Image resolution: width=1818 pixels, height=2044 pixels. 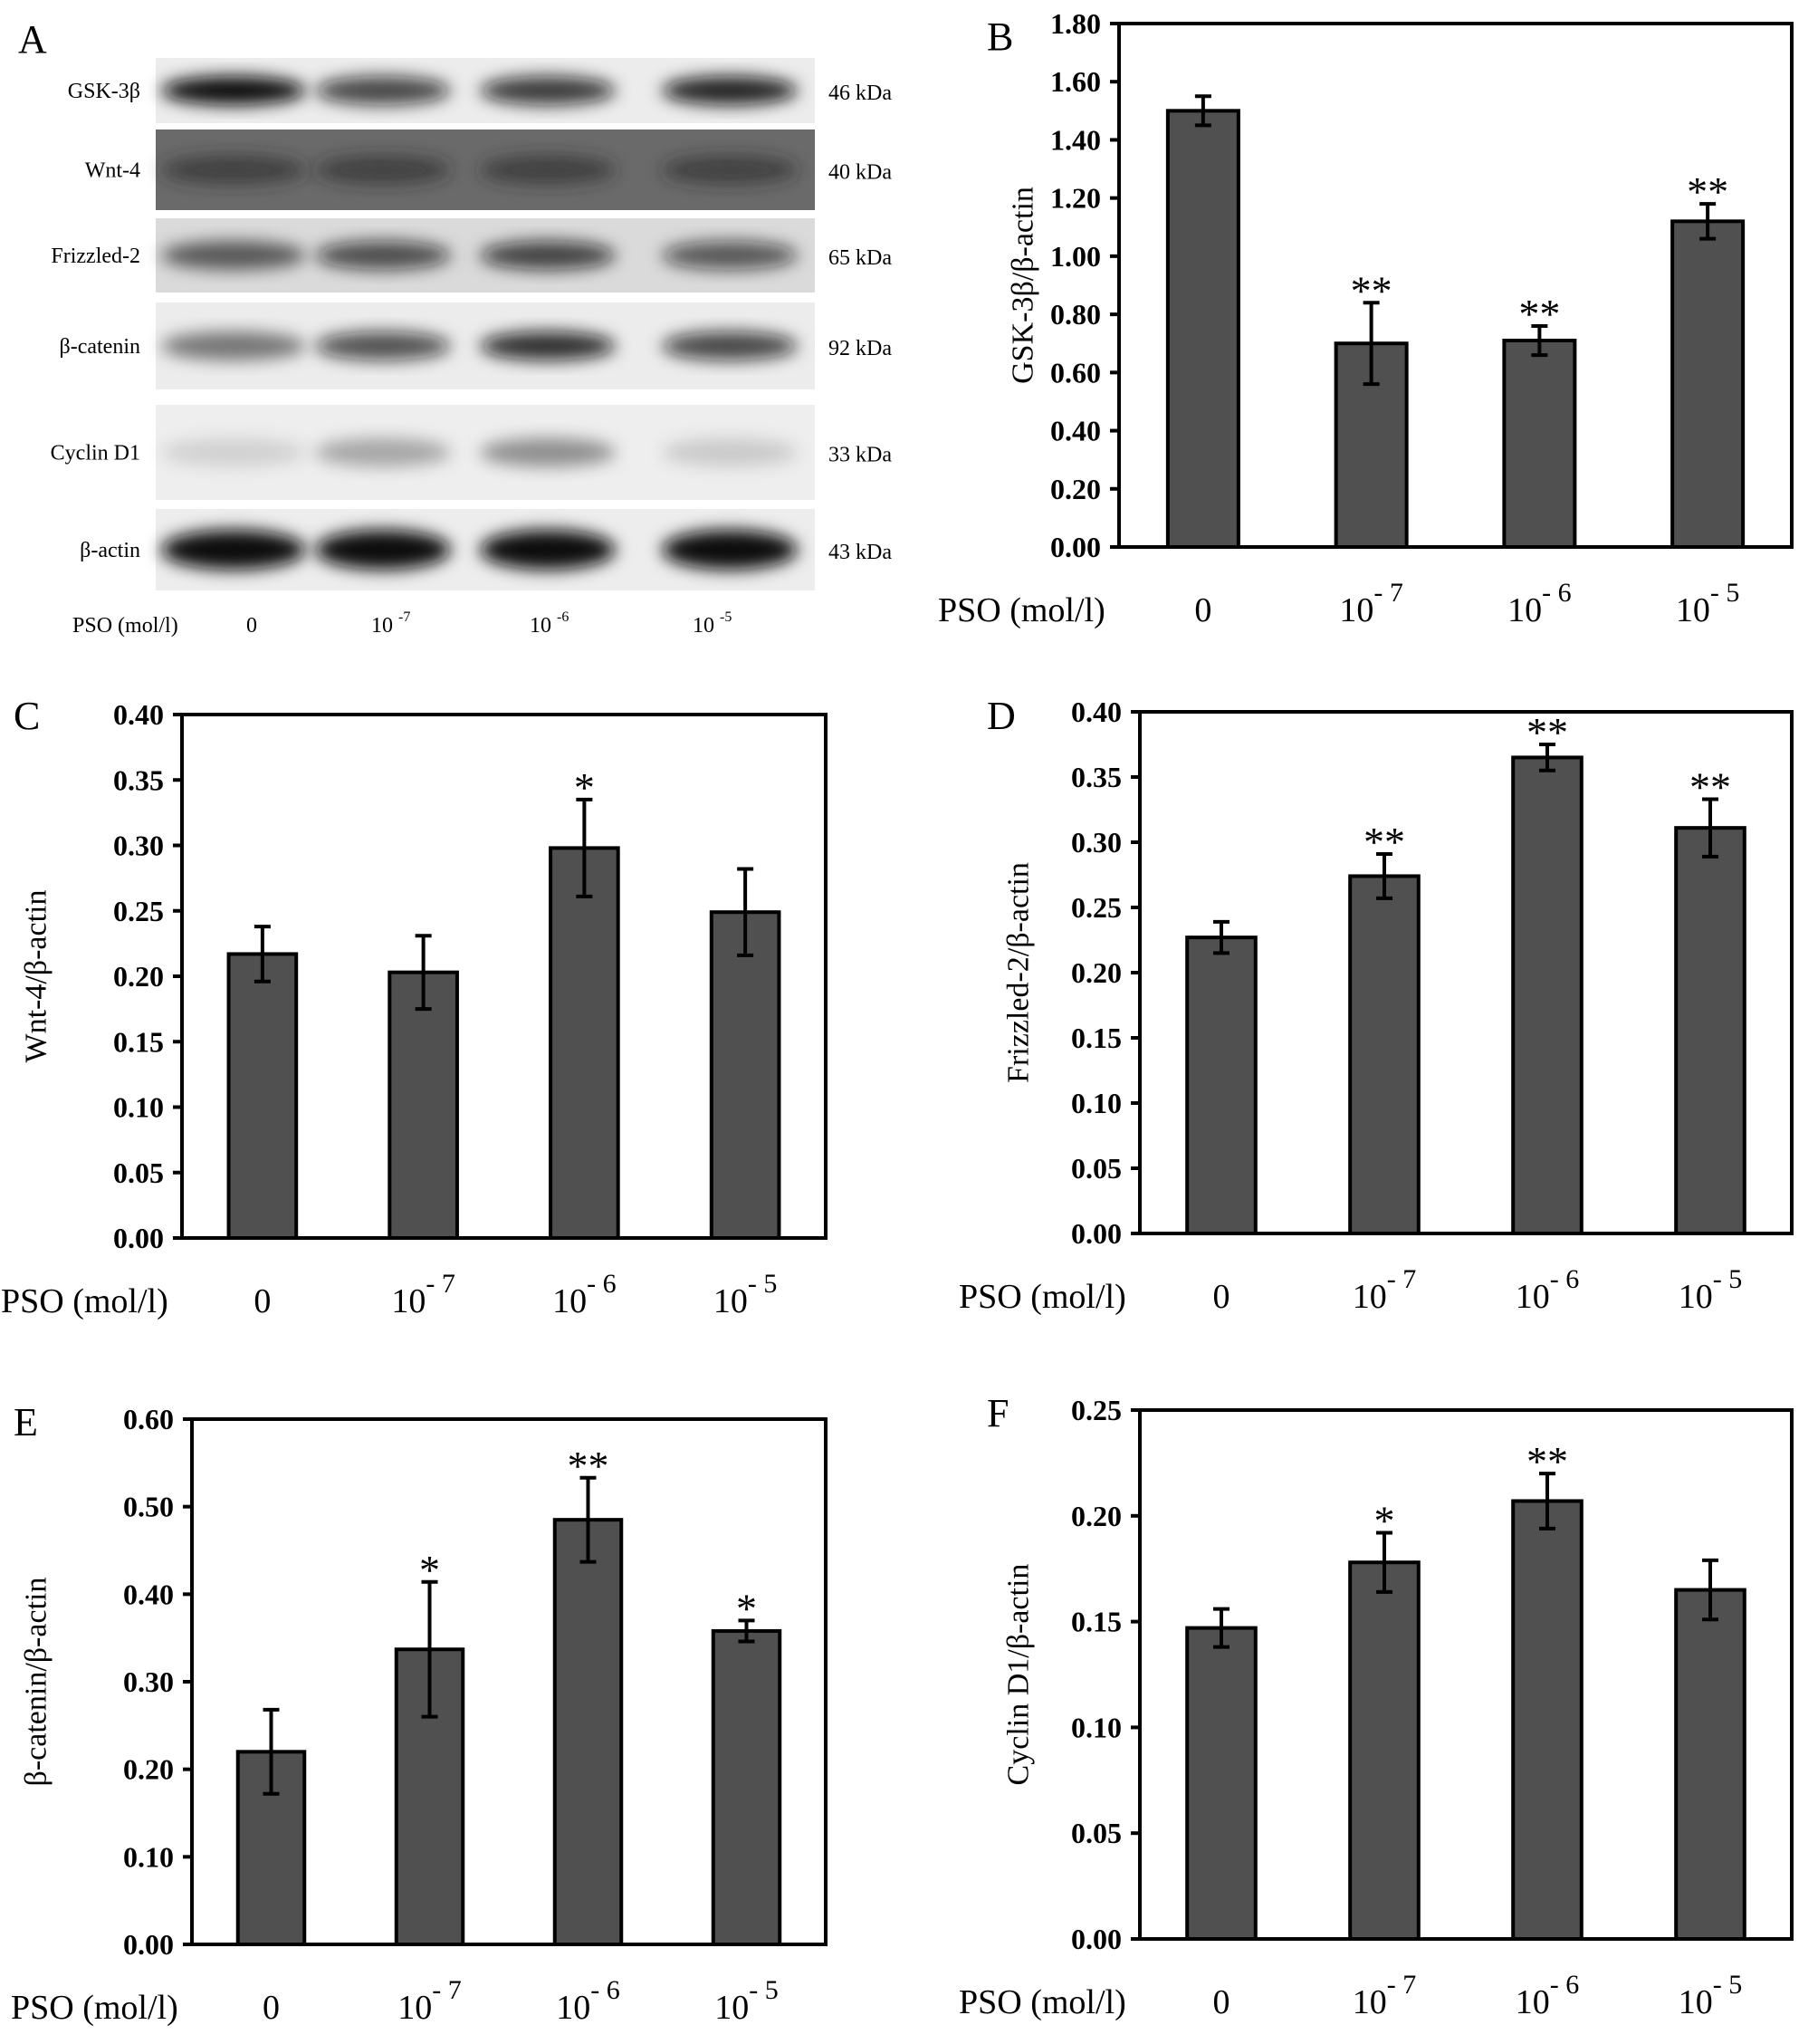 I want to click on panel-letter: B, so click(x=1000, y=36).